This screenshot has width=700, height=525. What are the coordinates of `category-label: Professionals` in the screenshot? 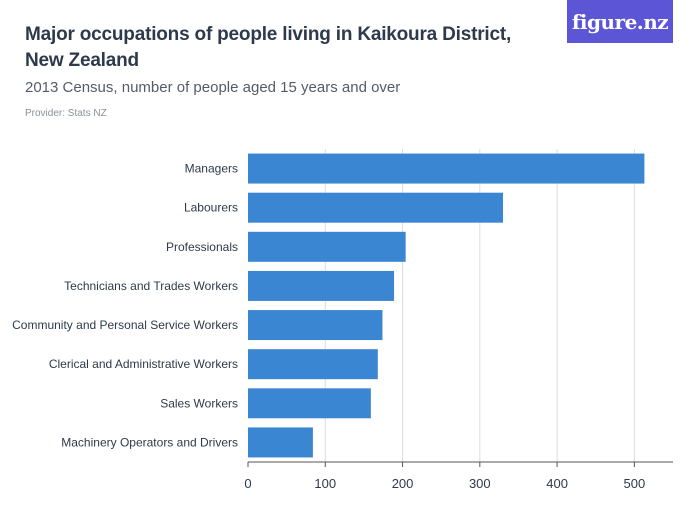 It's located at (202, 247).